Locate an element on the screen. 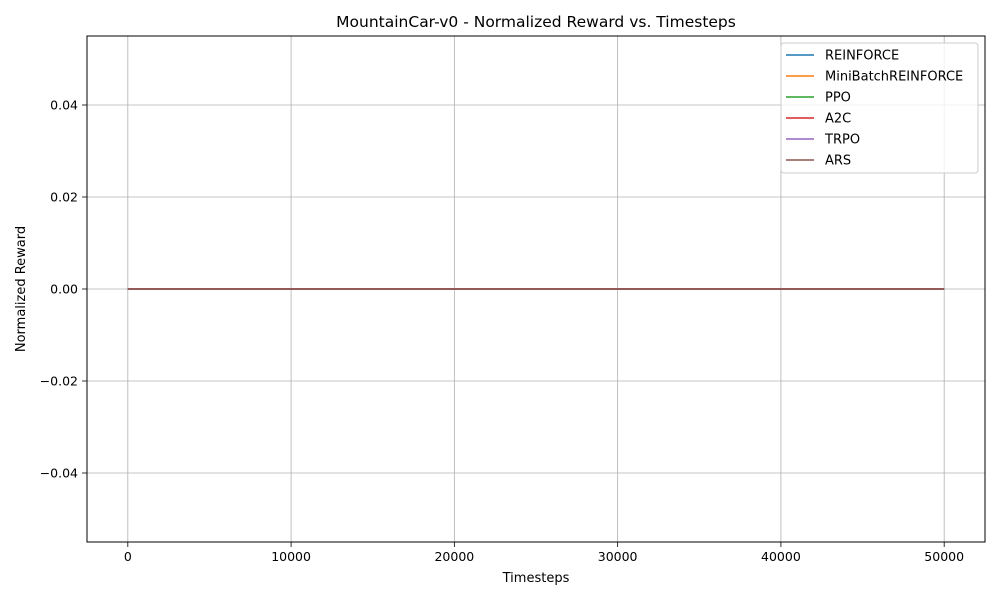  x-axis: 0 10000 20000 30000 40000 50000 is located at coordinates (544, 553).